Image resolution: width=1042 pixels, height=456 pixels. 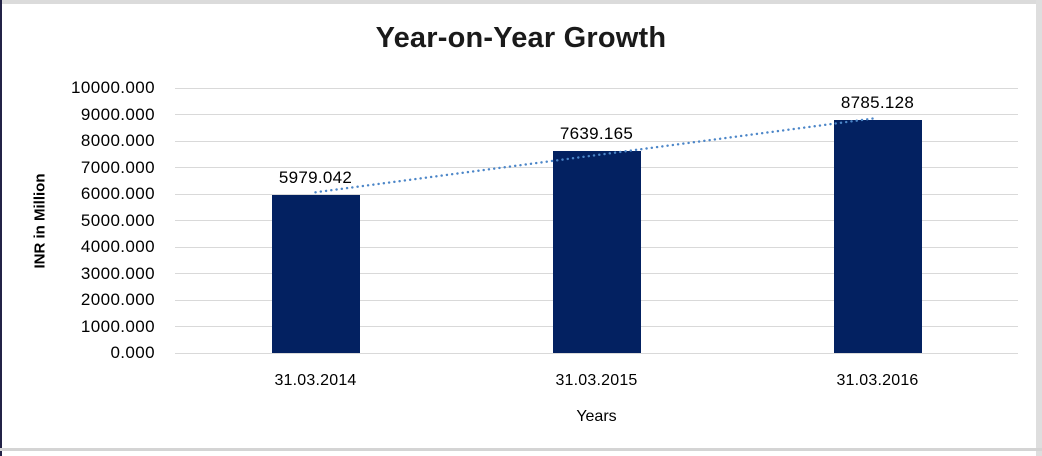 What do you see at coordinates (117, 246) in the screenshot?
I see `y-tick-label: 4000.000` at bounding box center [117, 246].